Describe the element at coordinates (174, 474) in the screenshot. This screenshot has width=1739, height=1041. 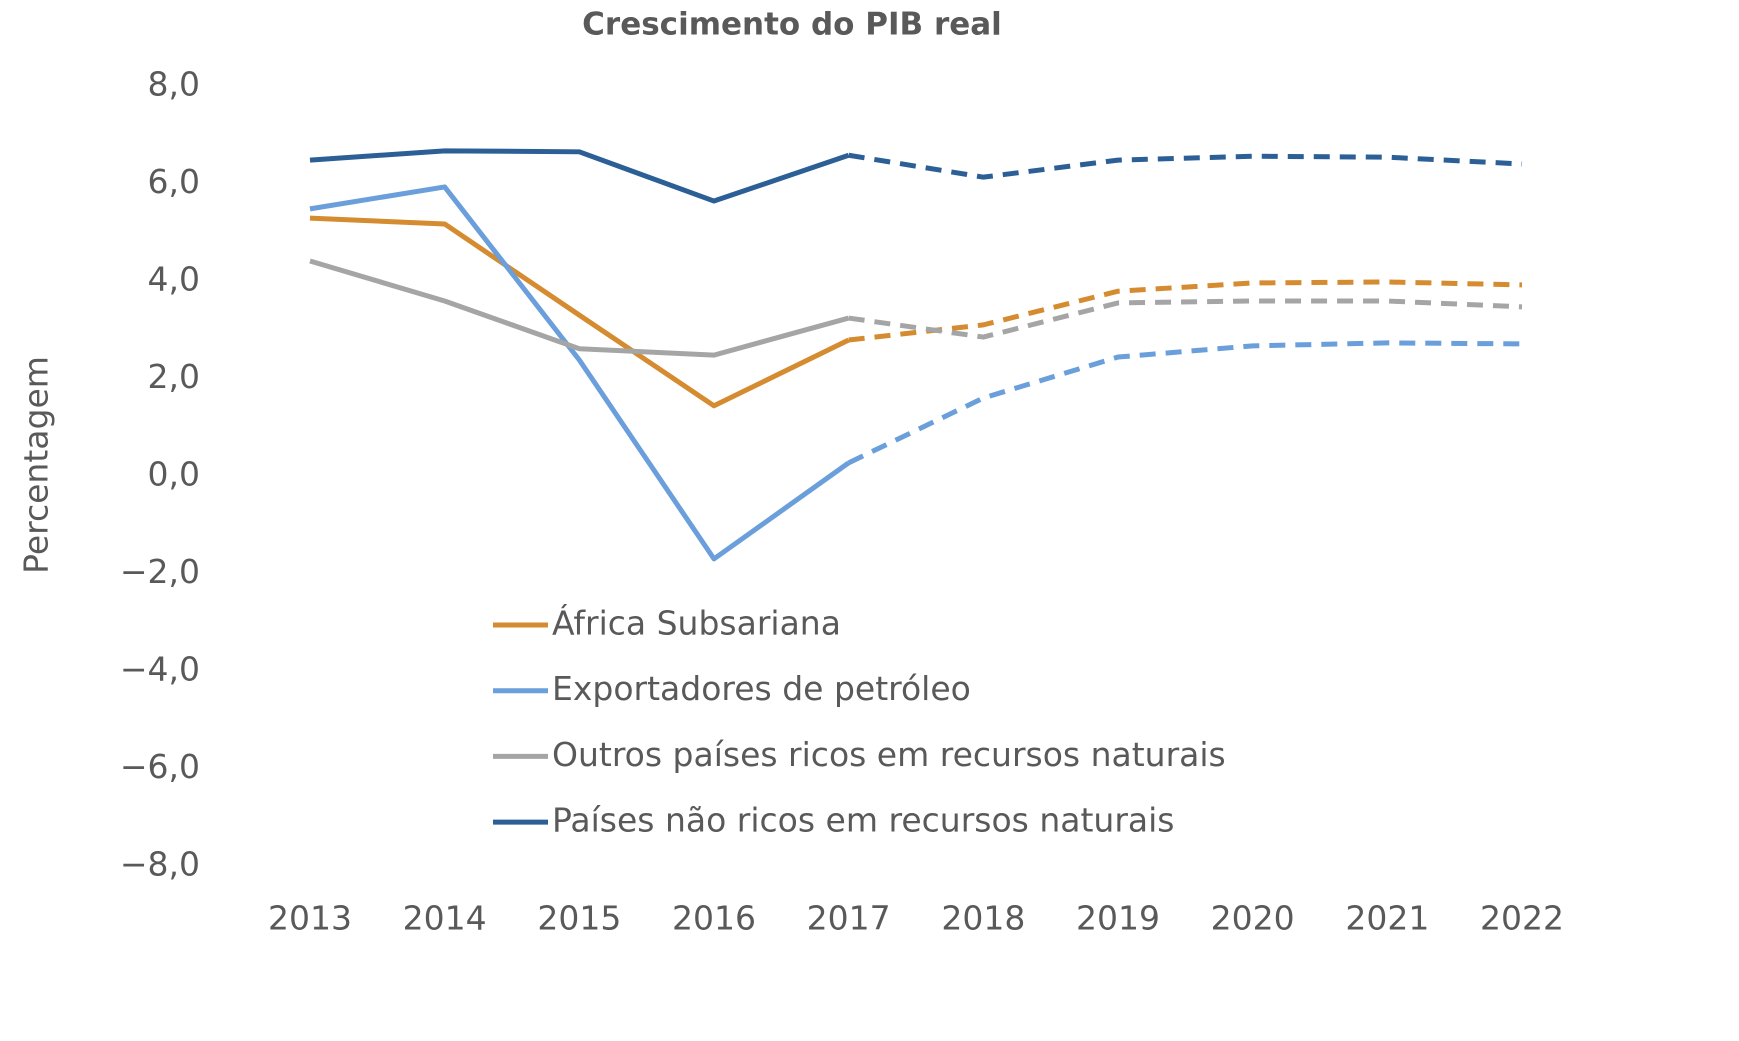
I see `y-tick-label: 0,0` at that location.